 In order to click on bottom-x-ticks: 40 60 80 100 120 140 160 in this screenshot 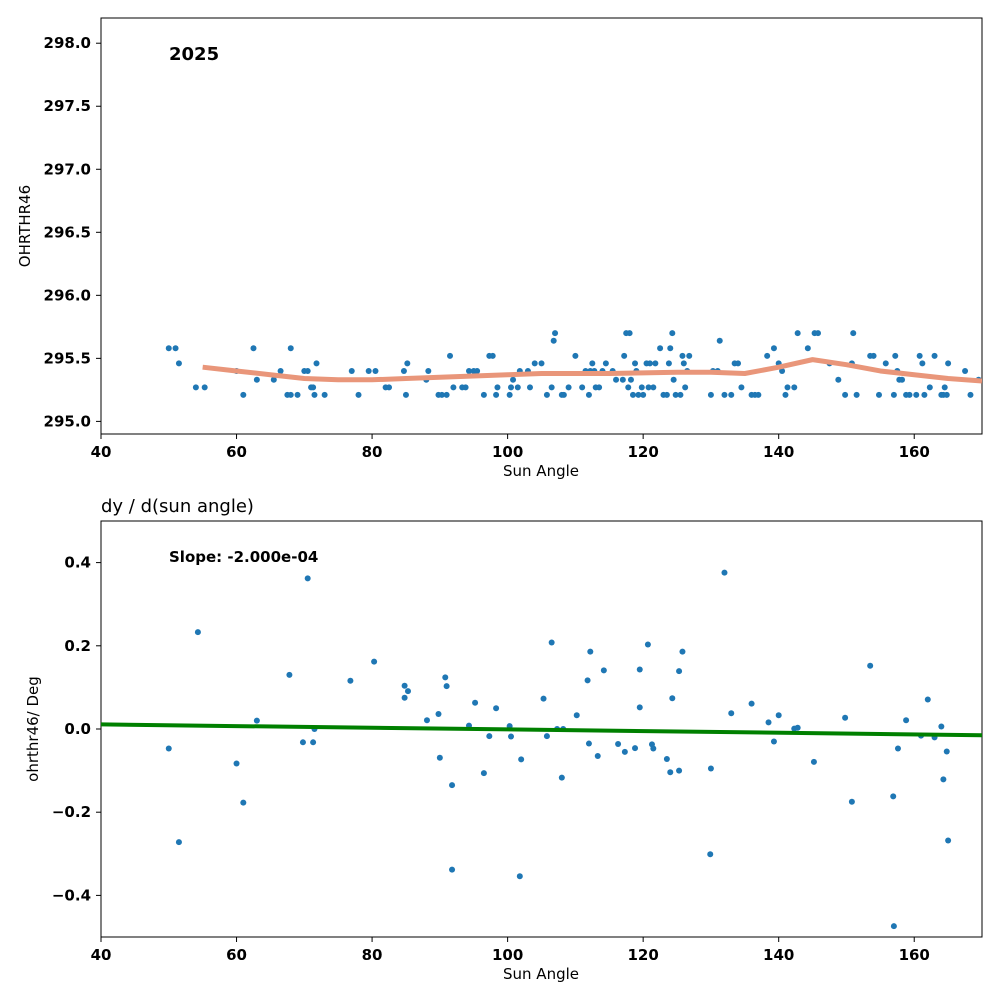, I will do `click(510, 950)`.